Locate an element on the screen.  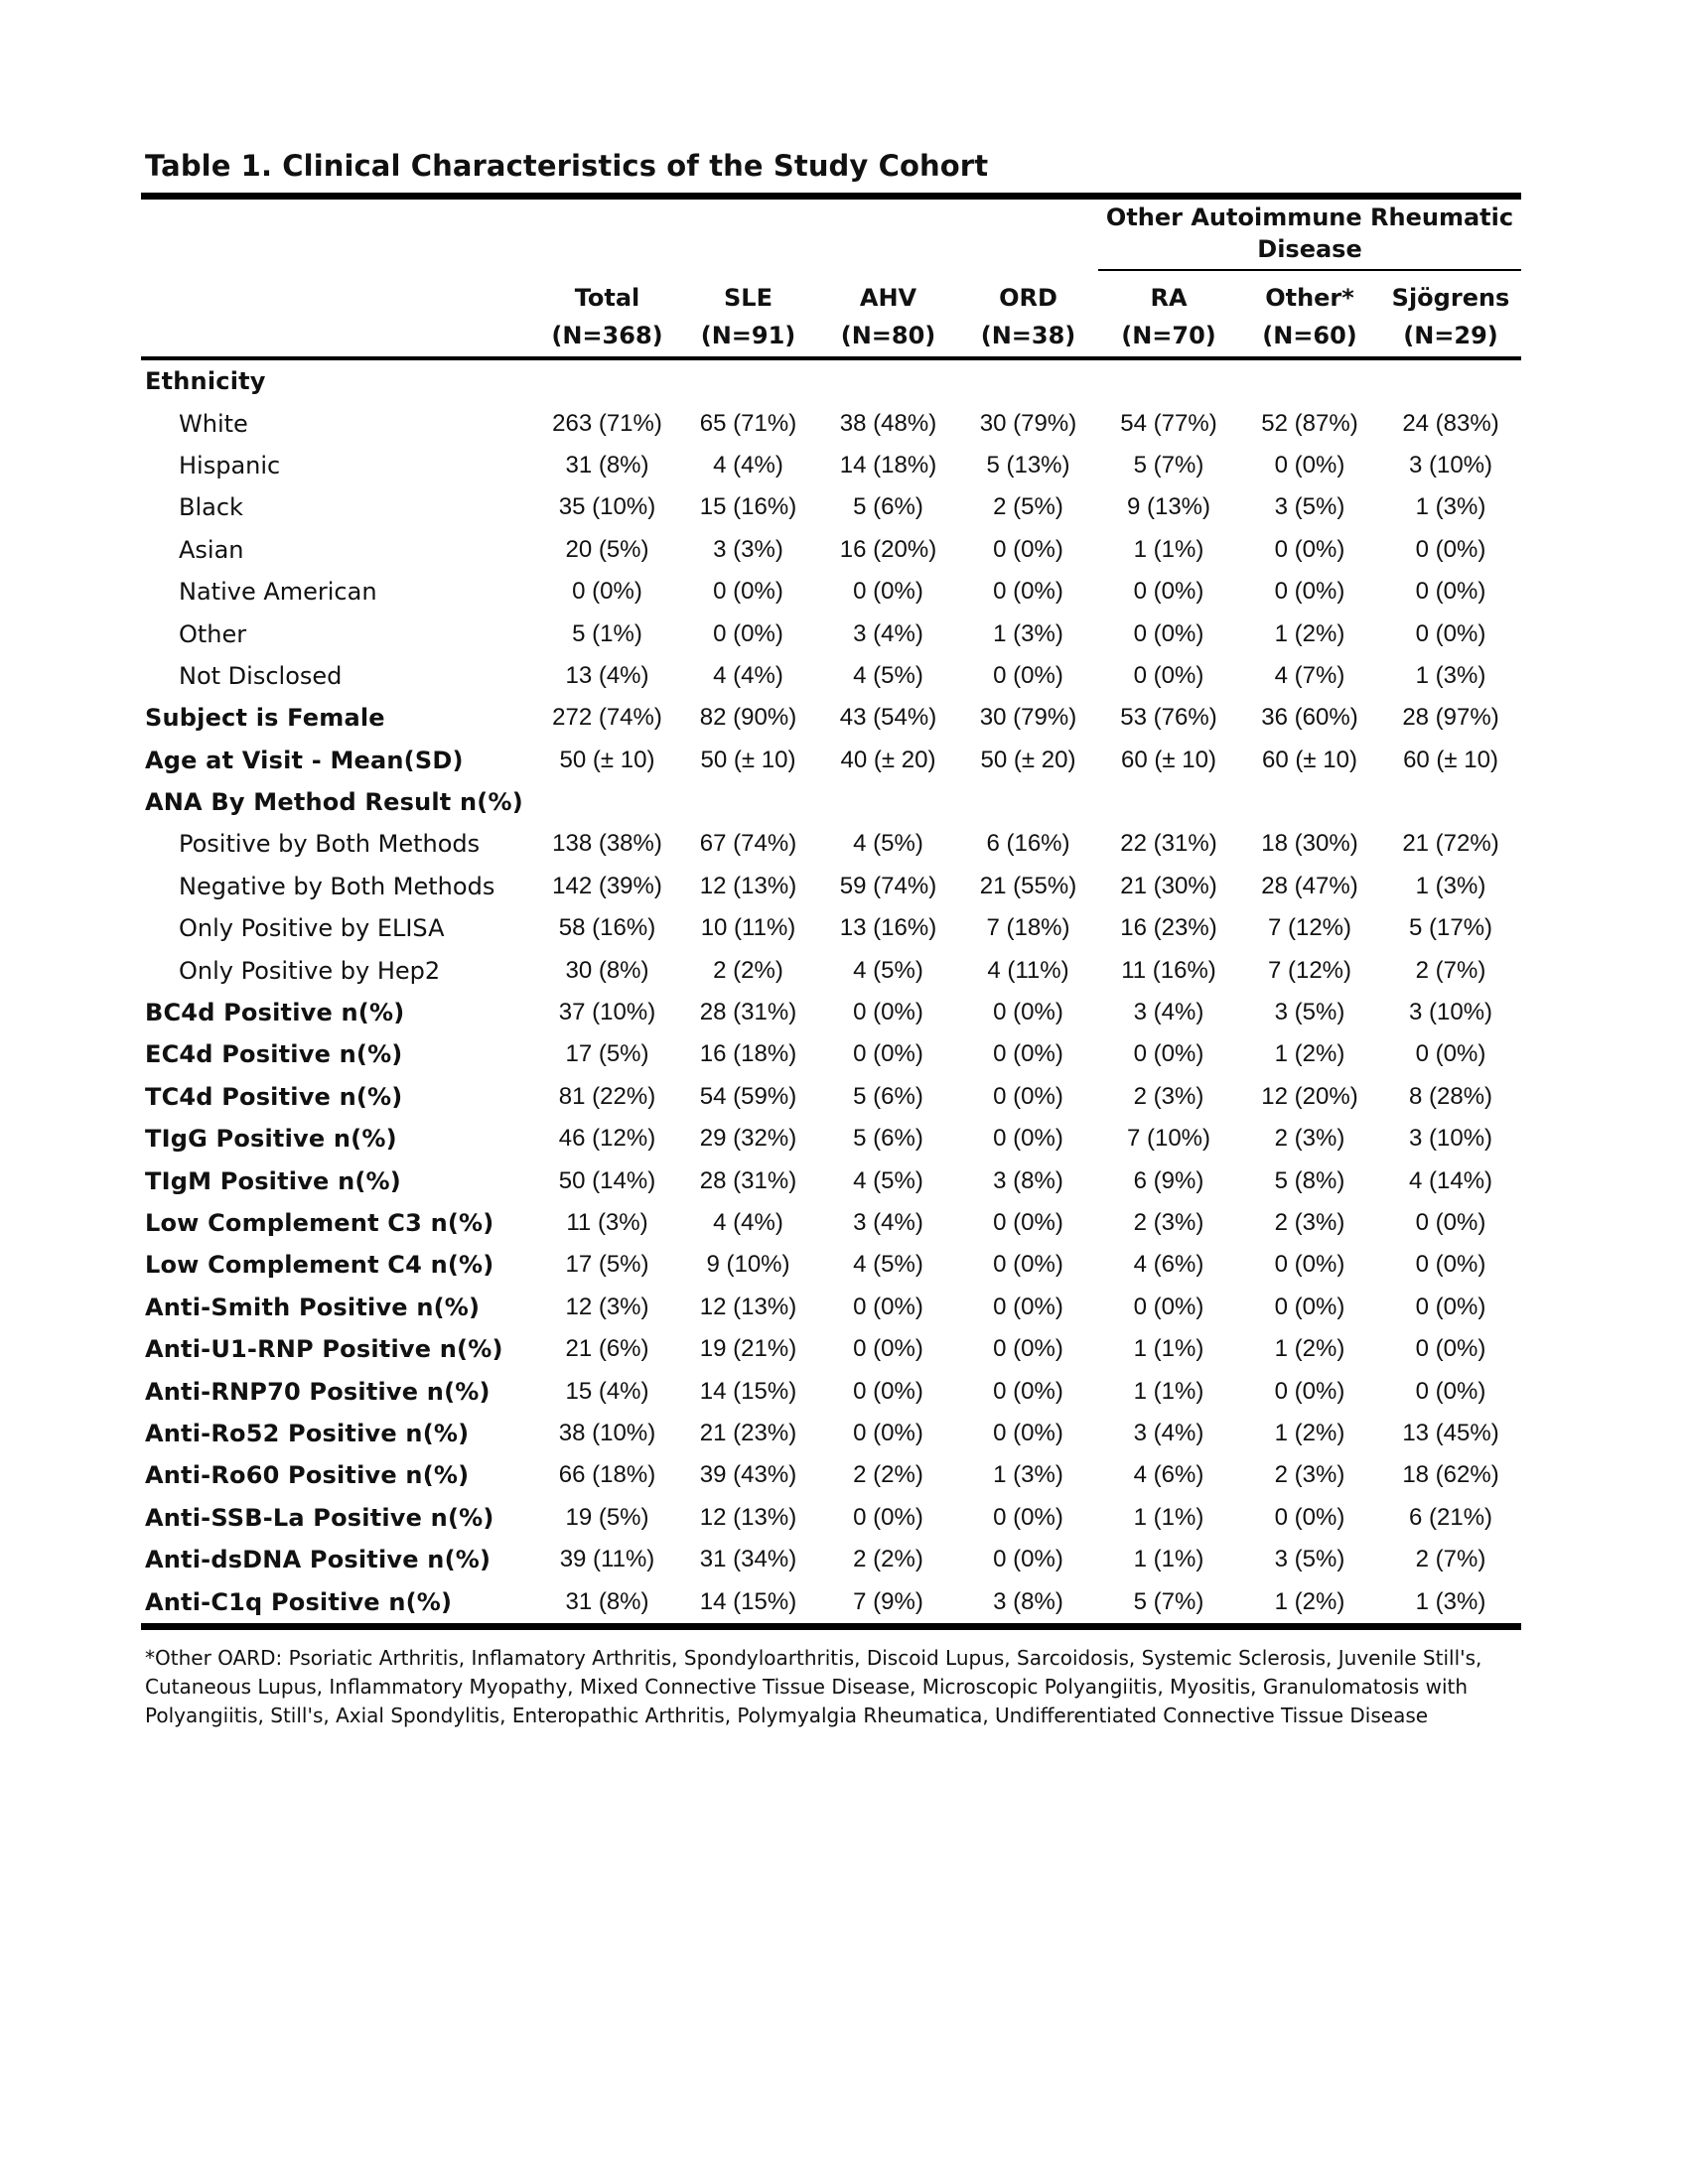
table-cell: 18 (62%) is located at coordinates (1450, 1475).